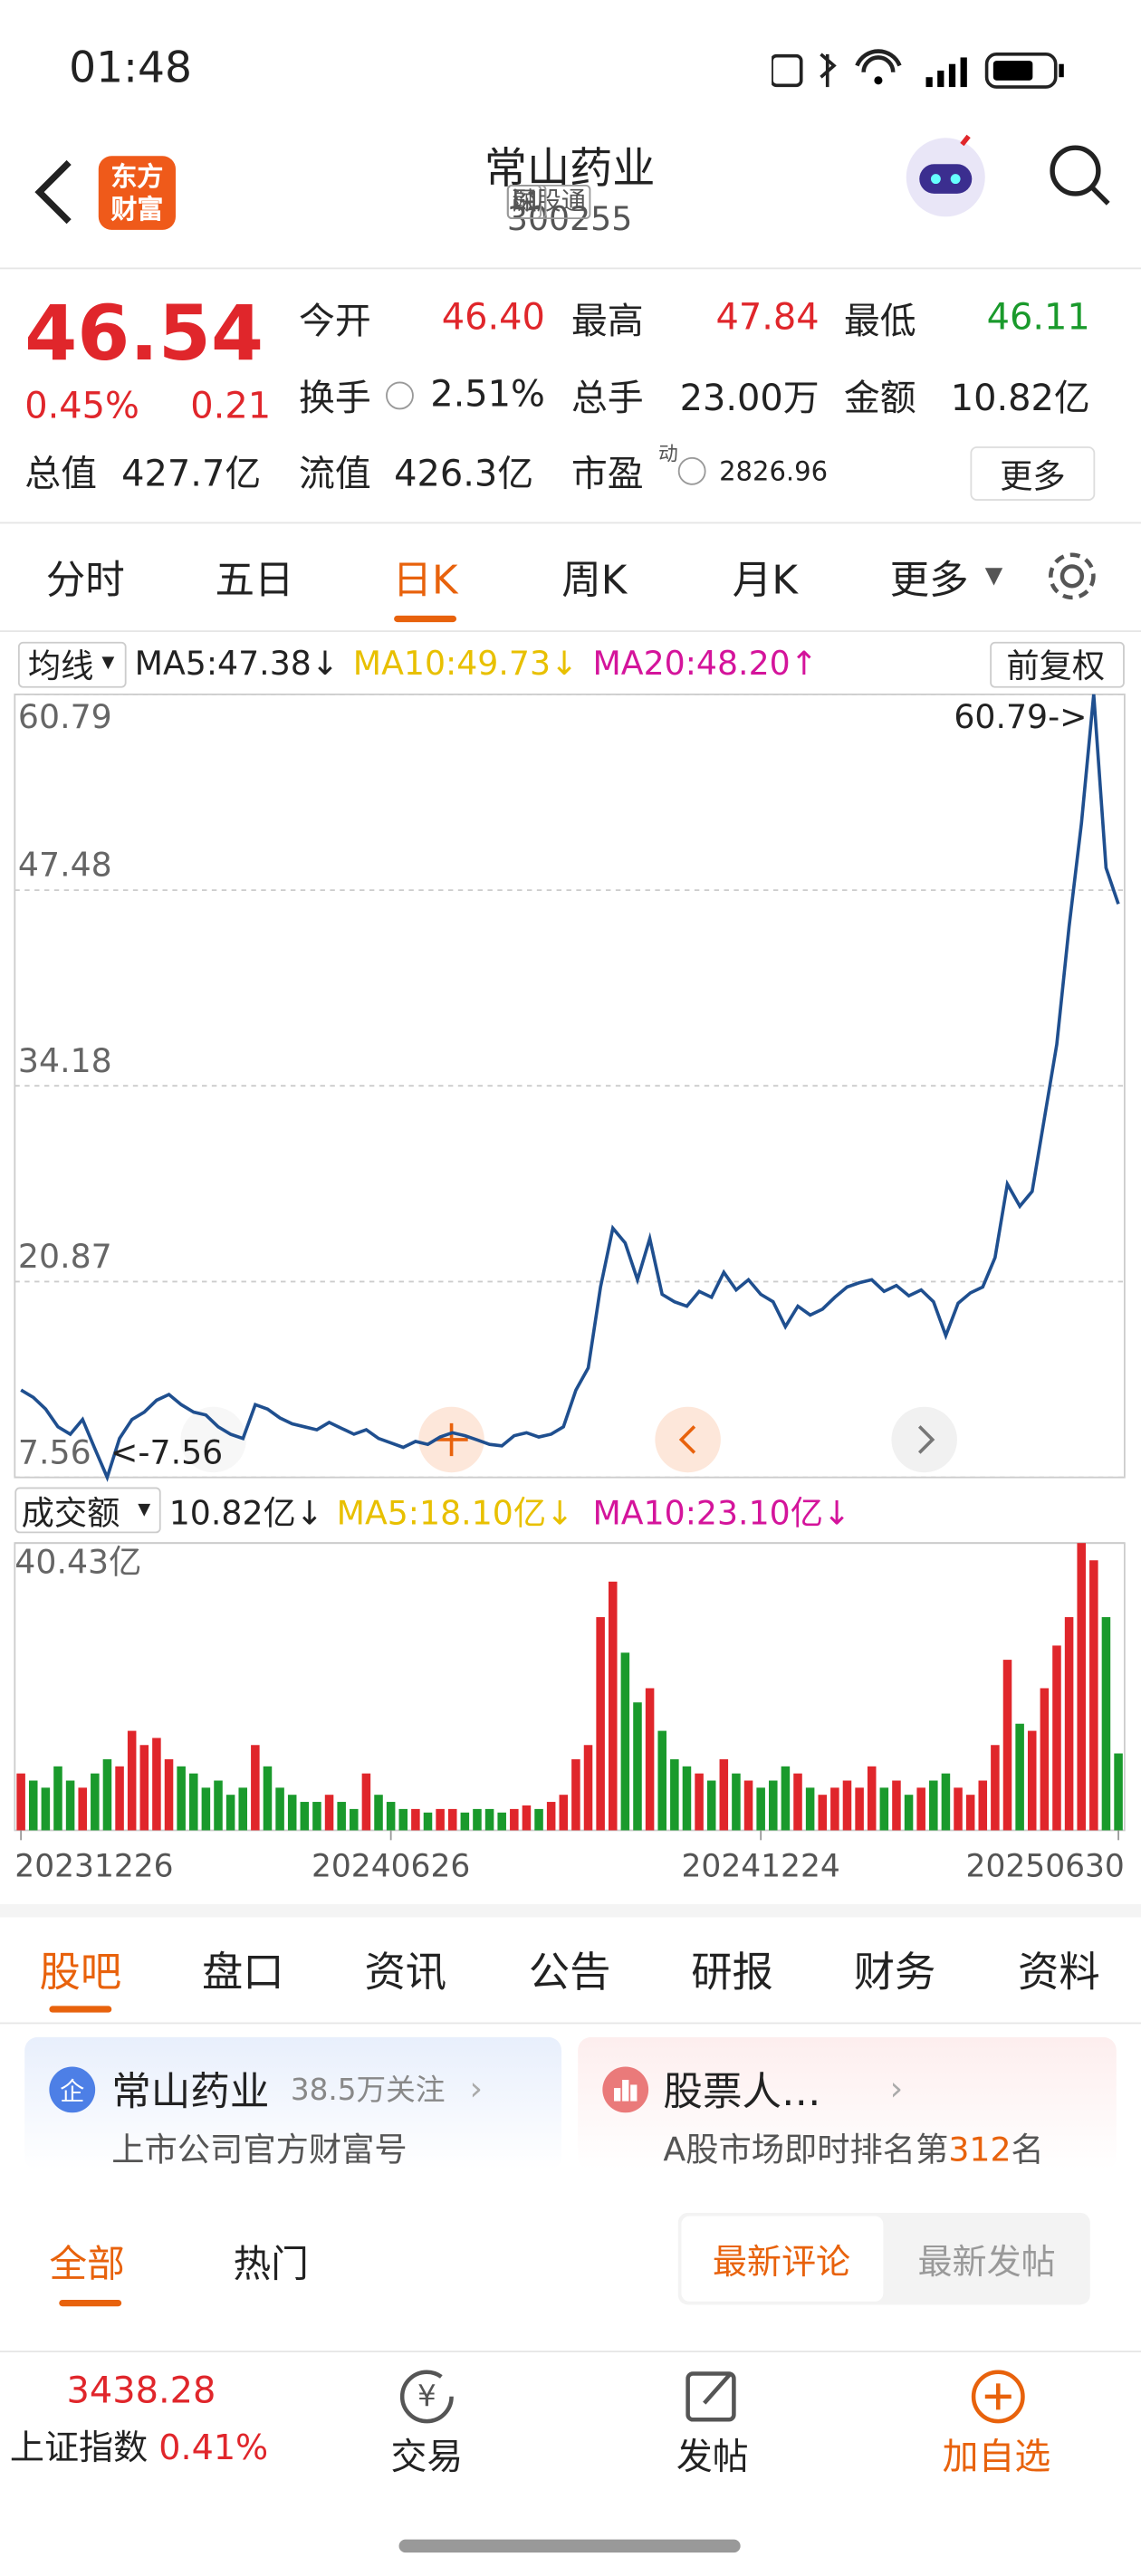  Describe the element at coordinates (271, 2265) in the screenshot. I see `filter-tab: 热门` at that location.